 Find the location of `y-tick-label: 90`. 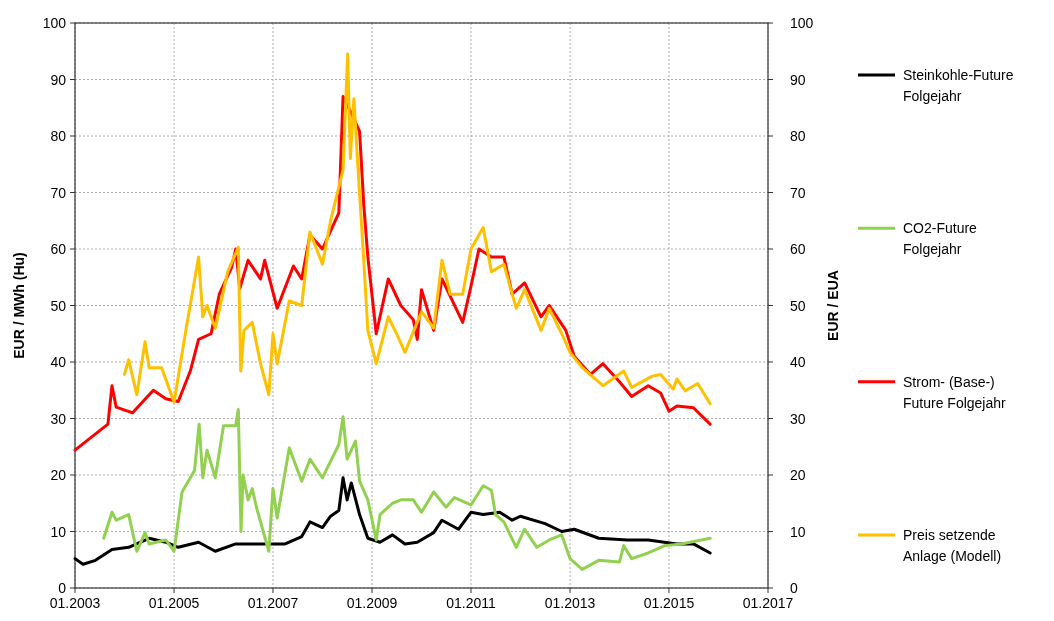

y-tick-label: 90 is located at coordinates (58, 79).